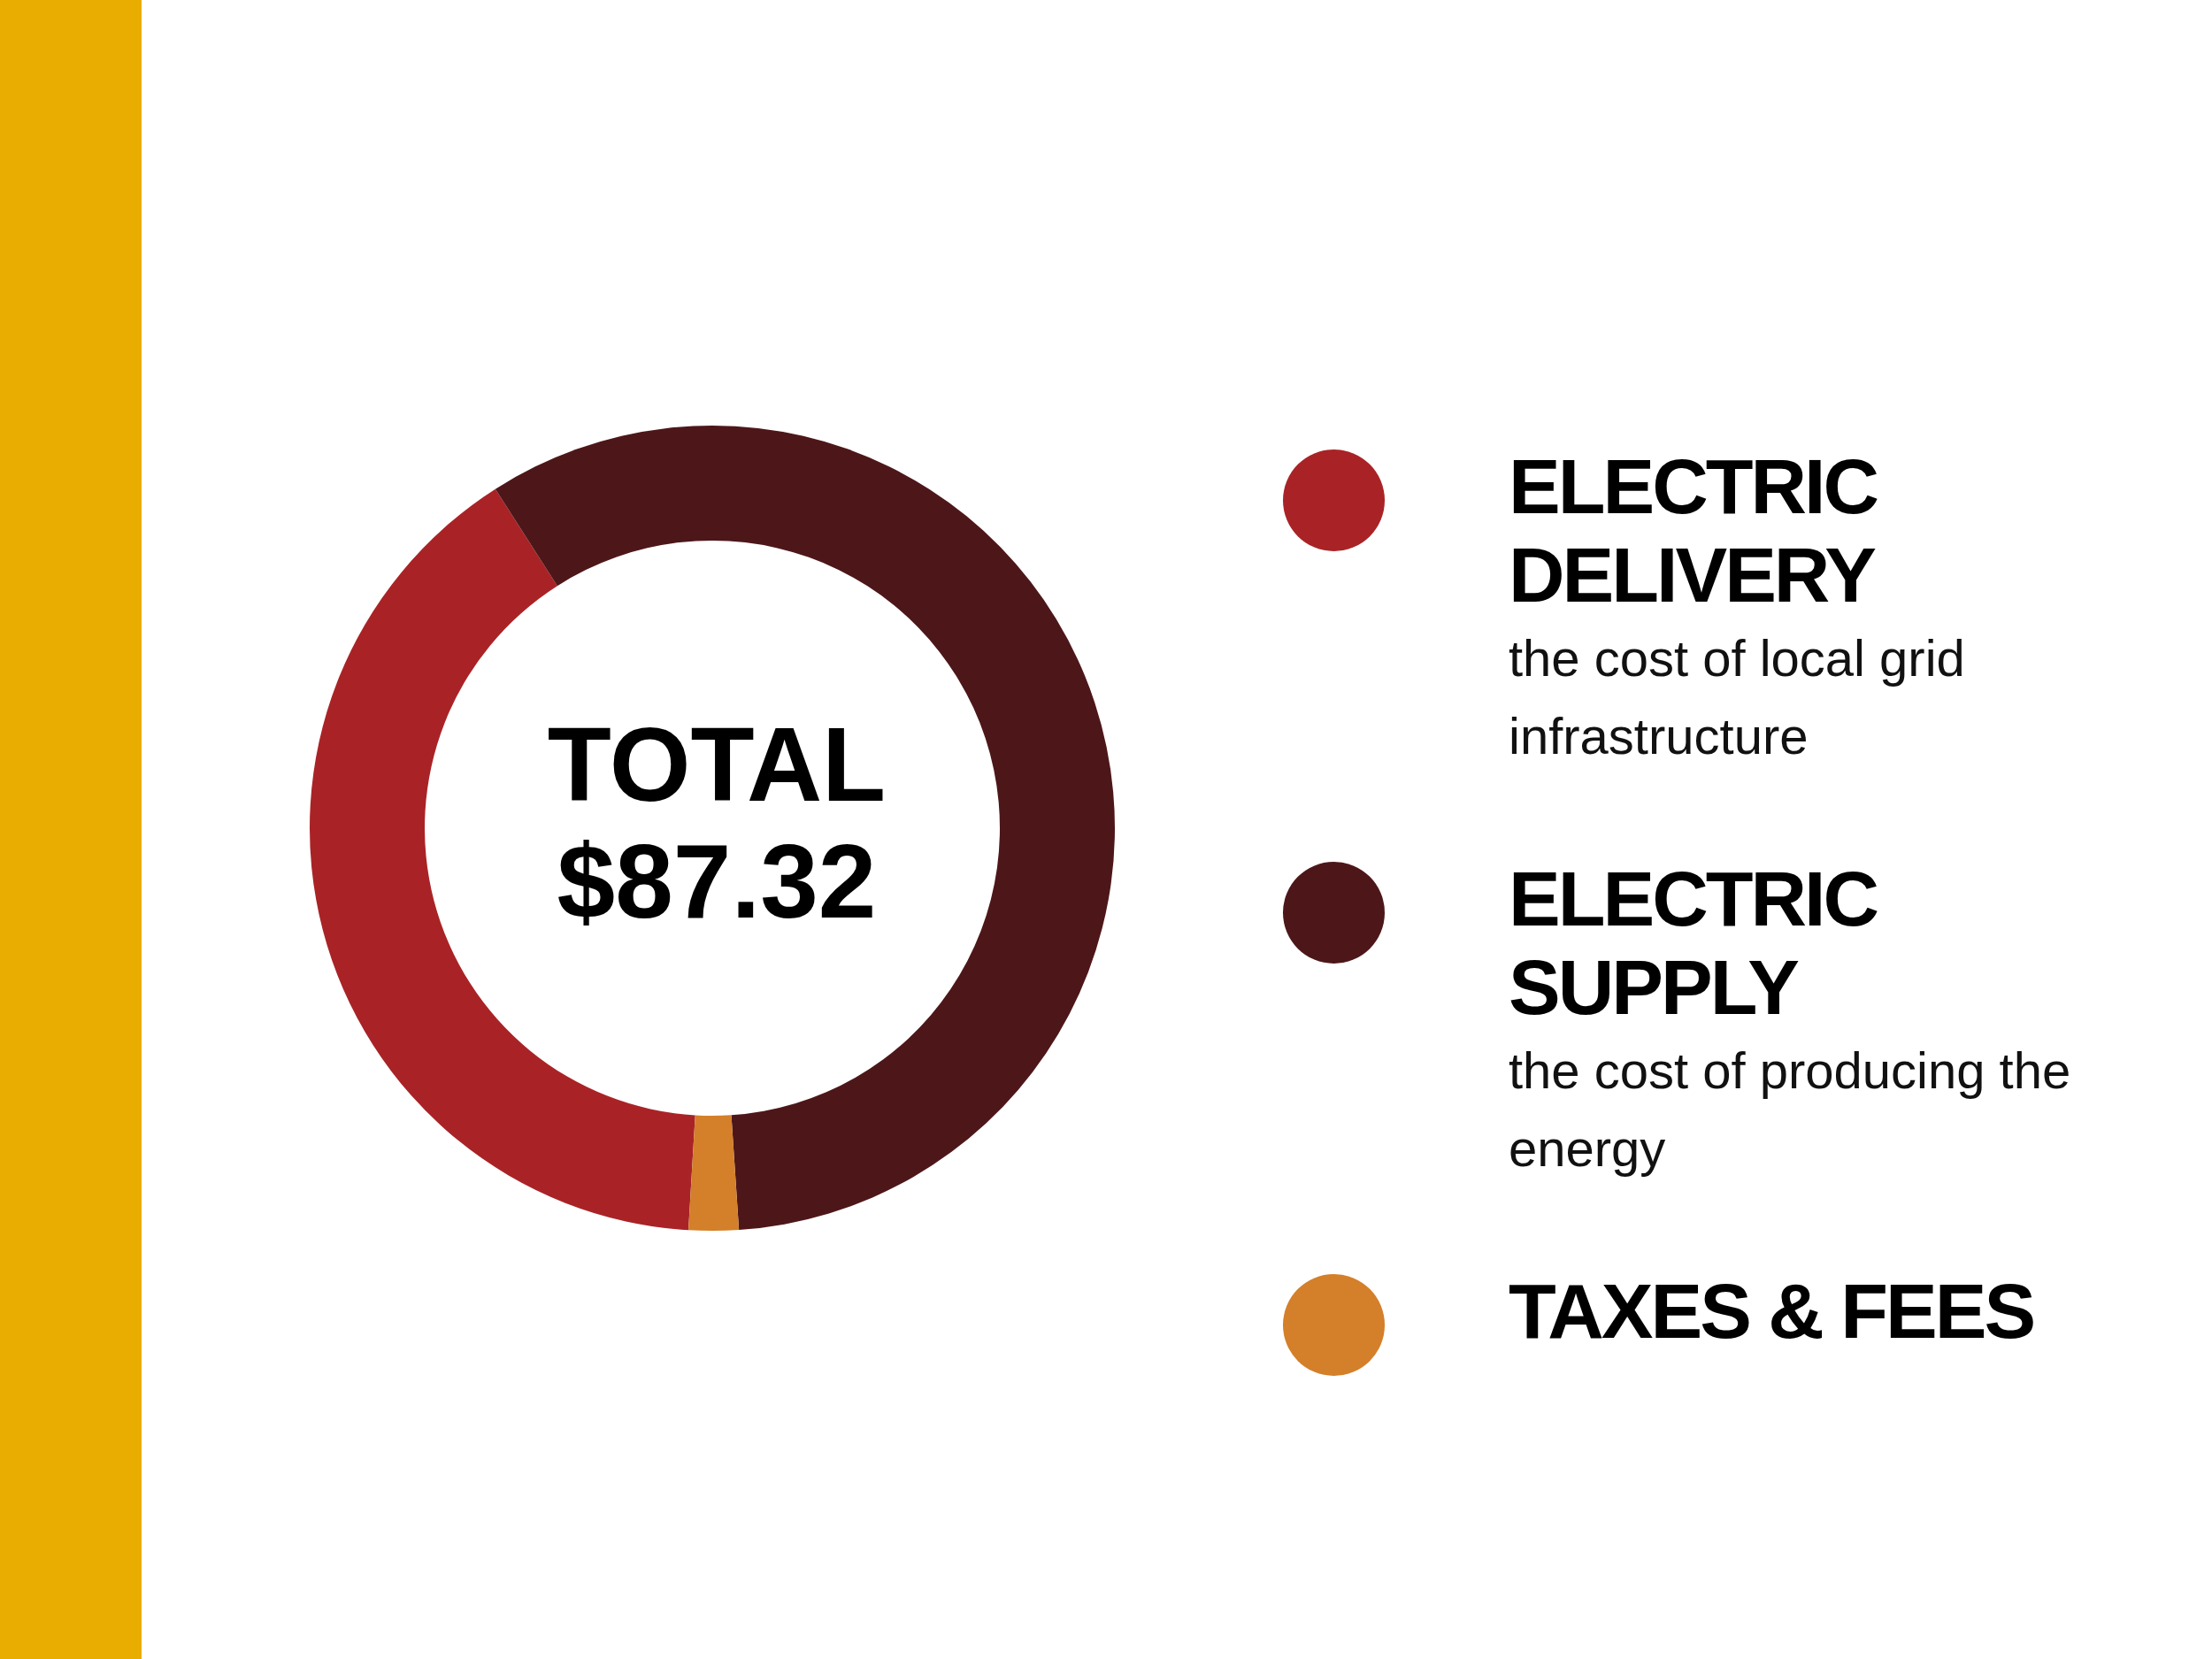 This screenshot has width=2212, height=1659. I want to click on text: $87.32, so click(717, 882).